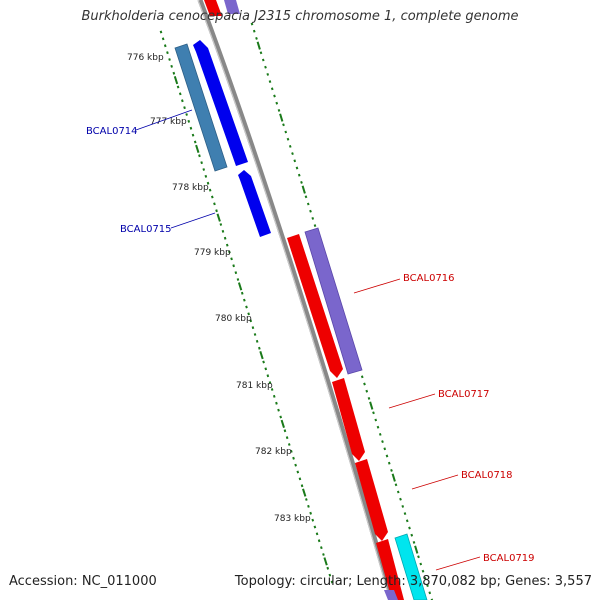  I want to click on gene-bcal0716, so click(315, 306).